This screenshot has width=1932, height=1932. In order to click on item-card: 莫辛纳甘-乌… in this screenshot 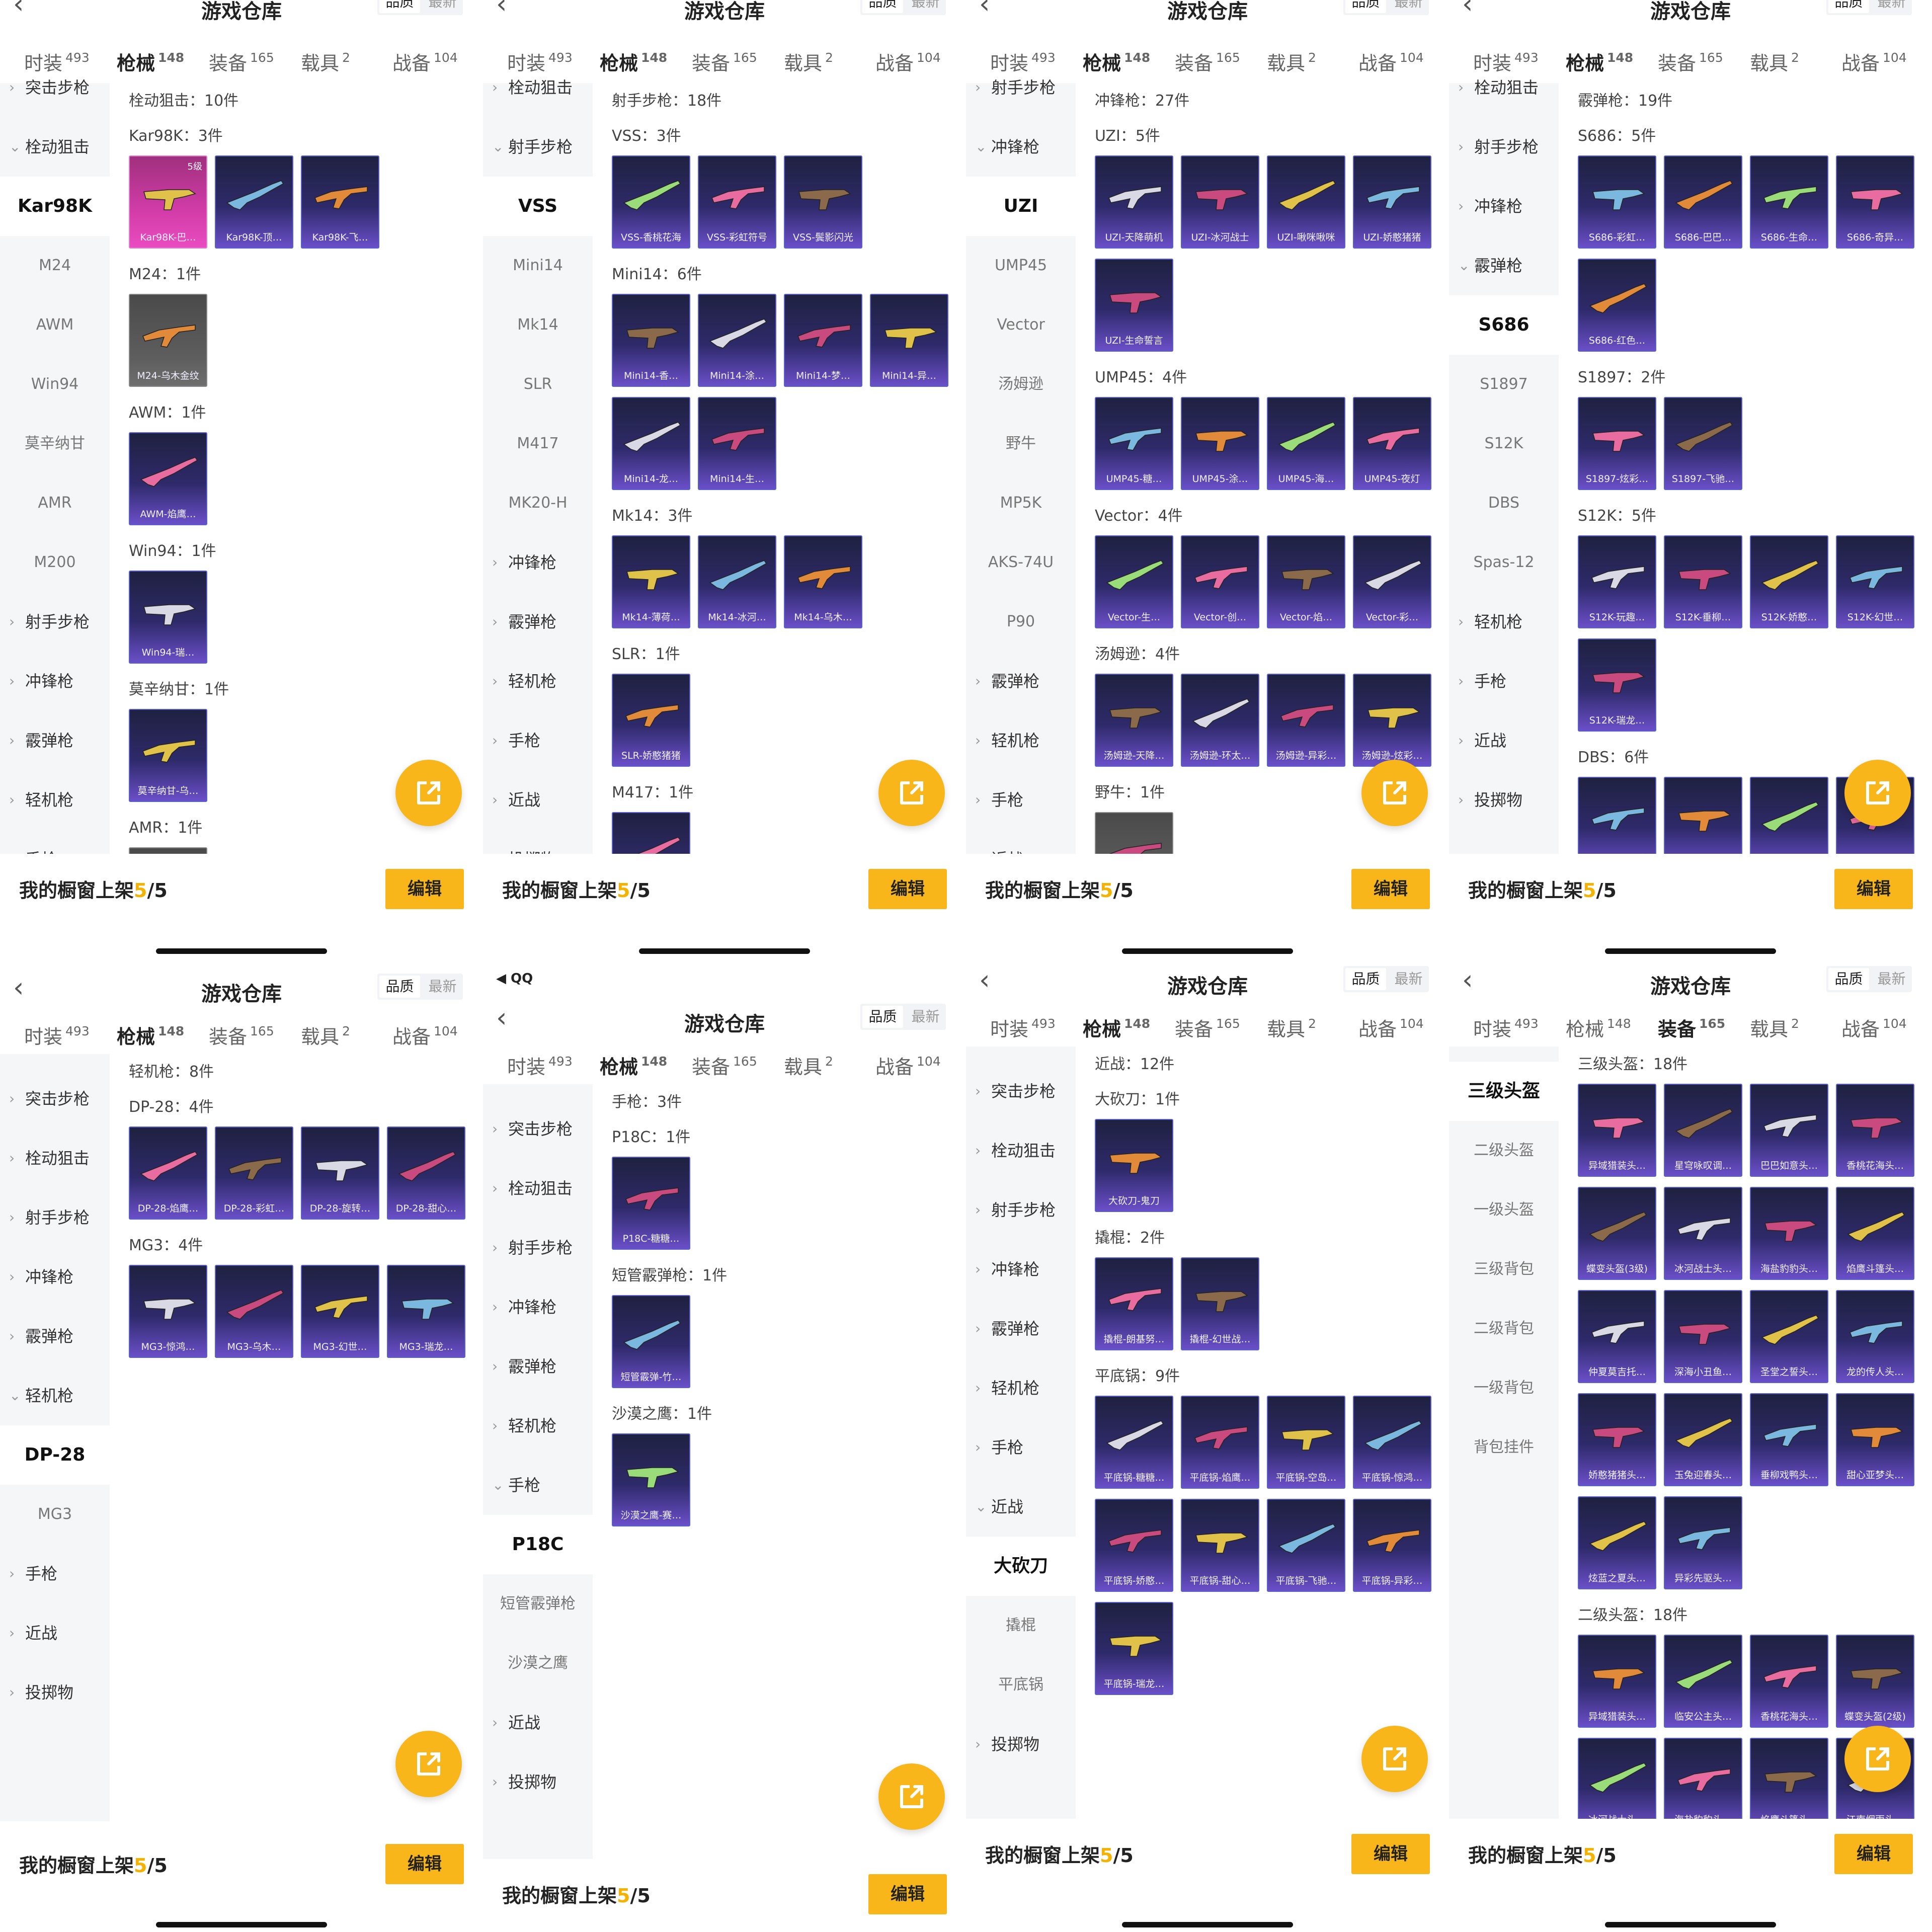, I will do `click(168, 756)`.